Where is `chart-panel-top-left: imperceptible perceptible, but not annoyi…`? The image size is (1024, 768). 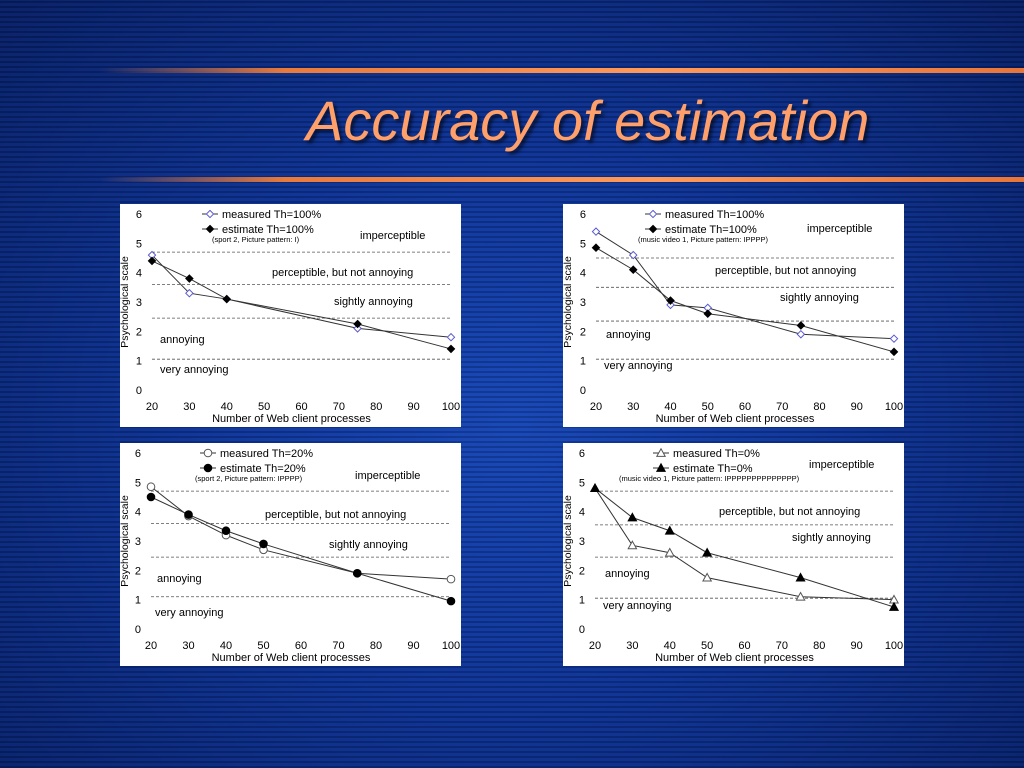 chart-panel-top-left: imperceptible perceptible, but not annoyi… is located at coordinates (290, 315).